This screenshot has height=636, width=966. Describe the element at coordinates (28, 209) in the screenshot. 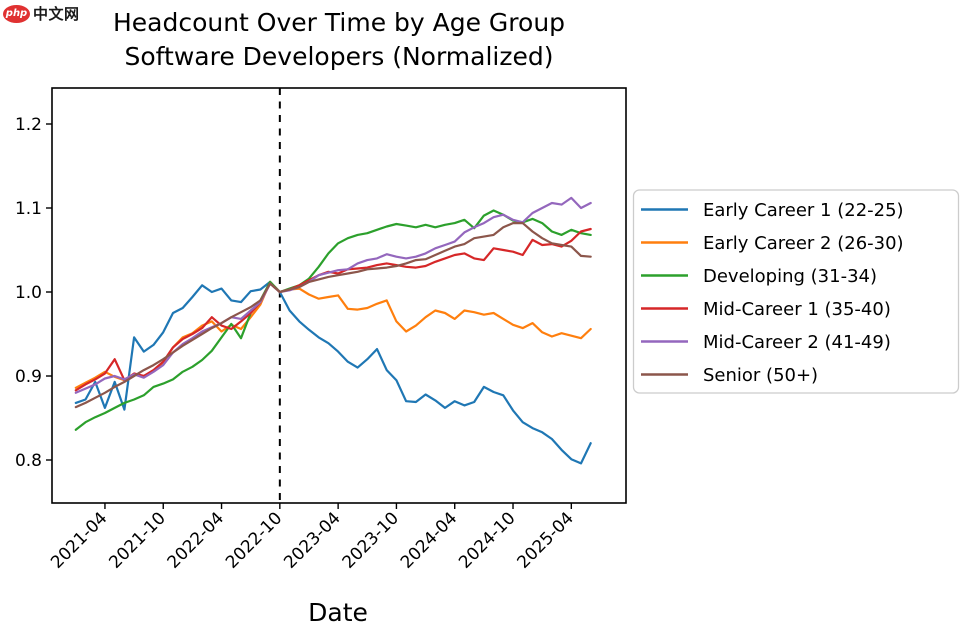

I see `y-tick-label: 1.1` at that location.